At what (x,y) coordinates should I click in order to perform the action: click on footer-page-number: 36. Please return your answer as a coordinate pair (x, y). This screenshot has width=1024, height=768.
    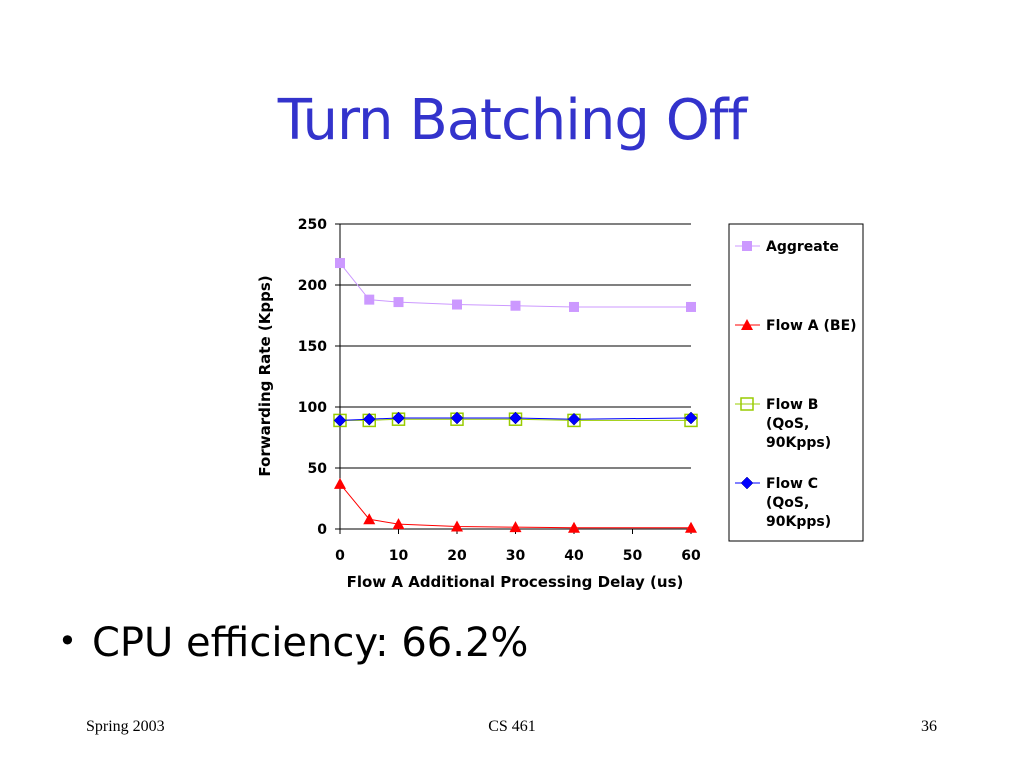
    Looking at the image, I should click on (929, 726).